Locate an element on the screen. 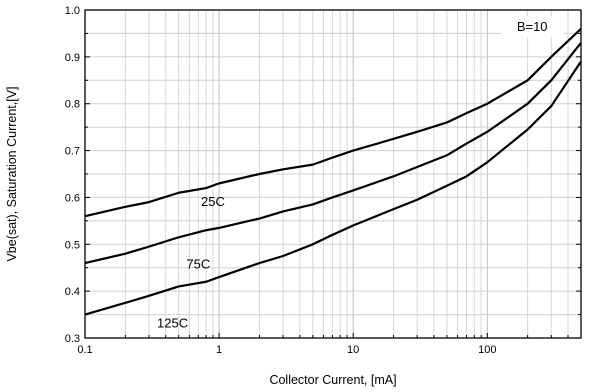 This screenshot has width=589, height=392. y-tick-label: 0.5 is located at coordinates (72, 245).